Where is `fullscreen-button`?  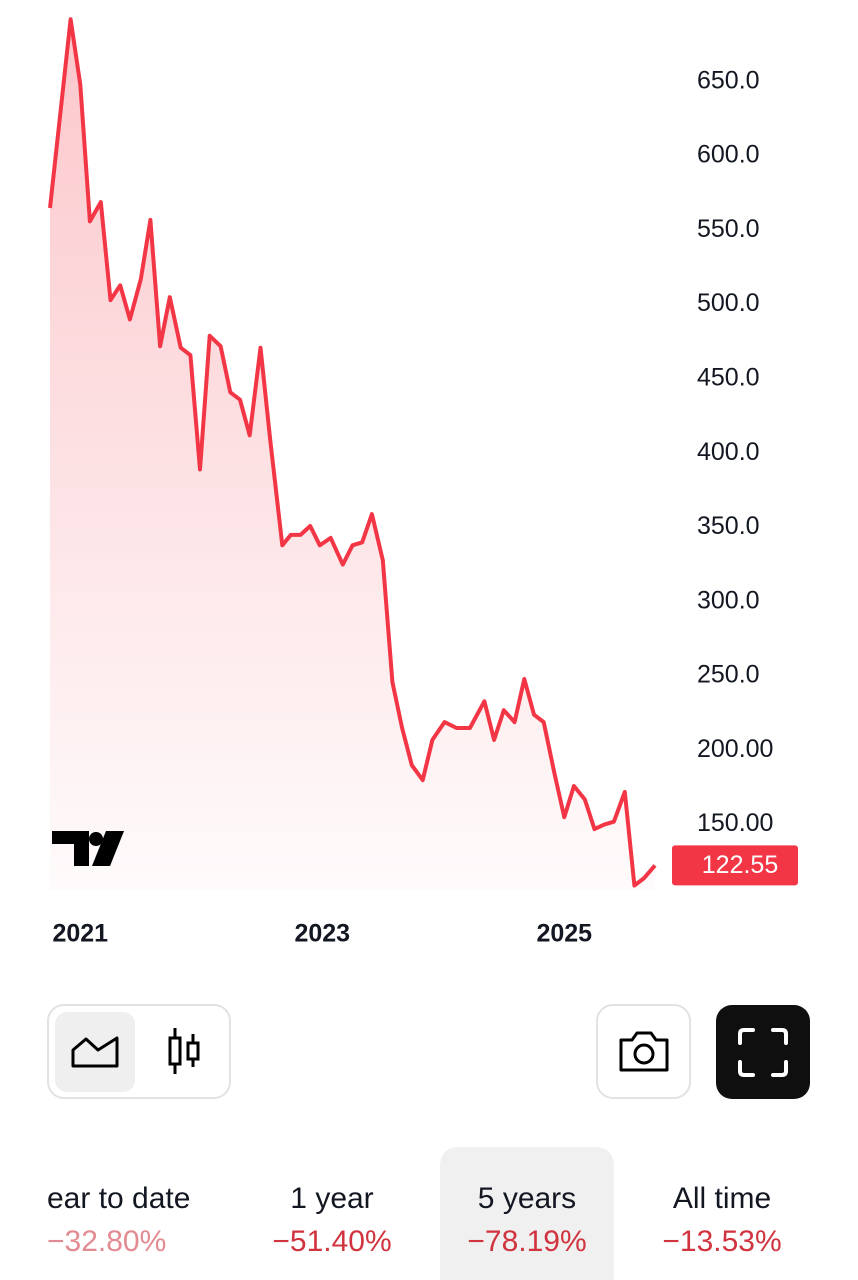 fullscreen-button is located at coordinates (763, 1052).